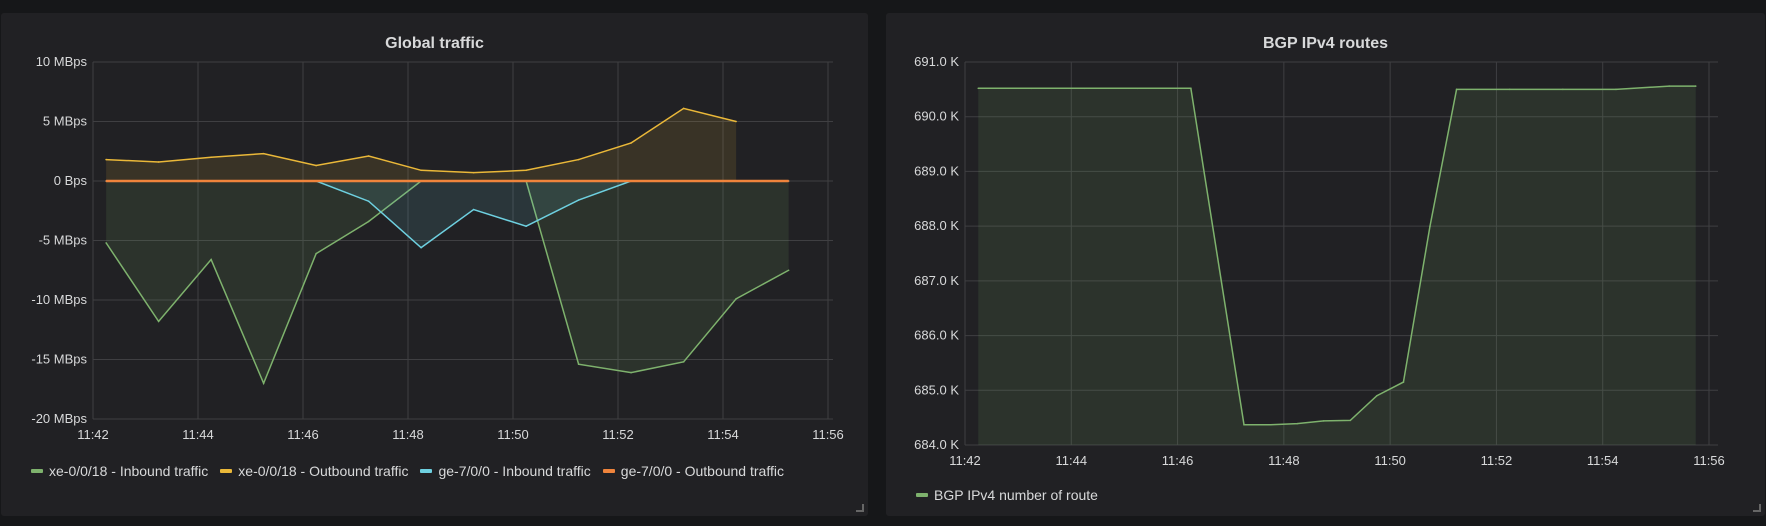  Describe the element at coordinates (65, 121) in the screenshot. I see `y-tick-label: 5 MBps` at that location.